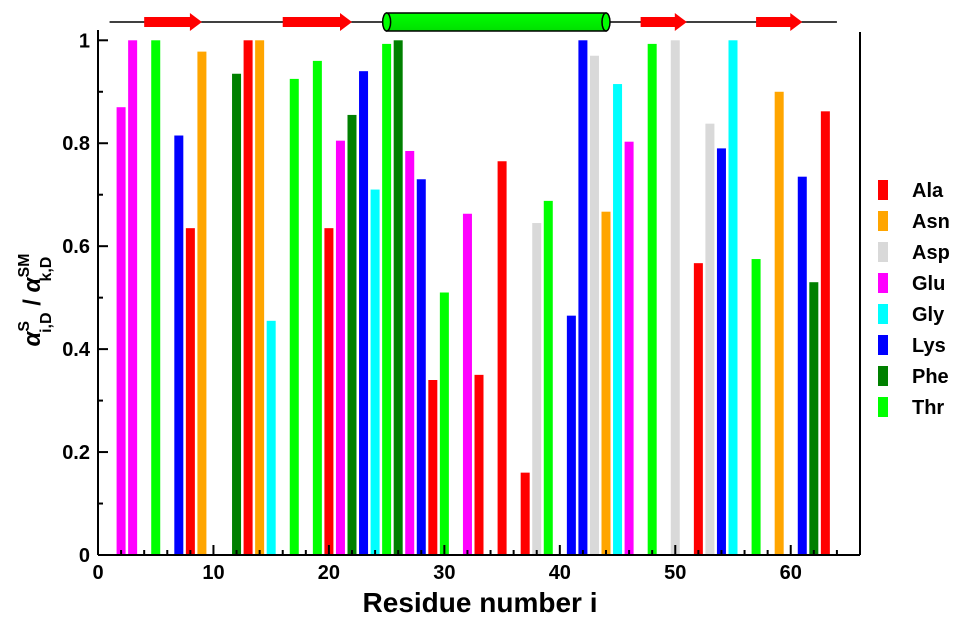  What do you see at coordinates (929, 346) in the screenshot?
I see `legend-label-lys: Lys` at bounding box center [929, 346].